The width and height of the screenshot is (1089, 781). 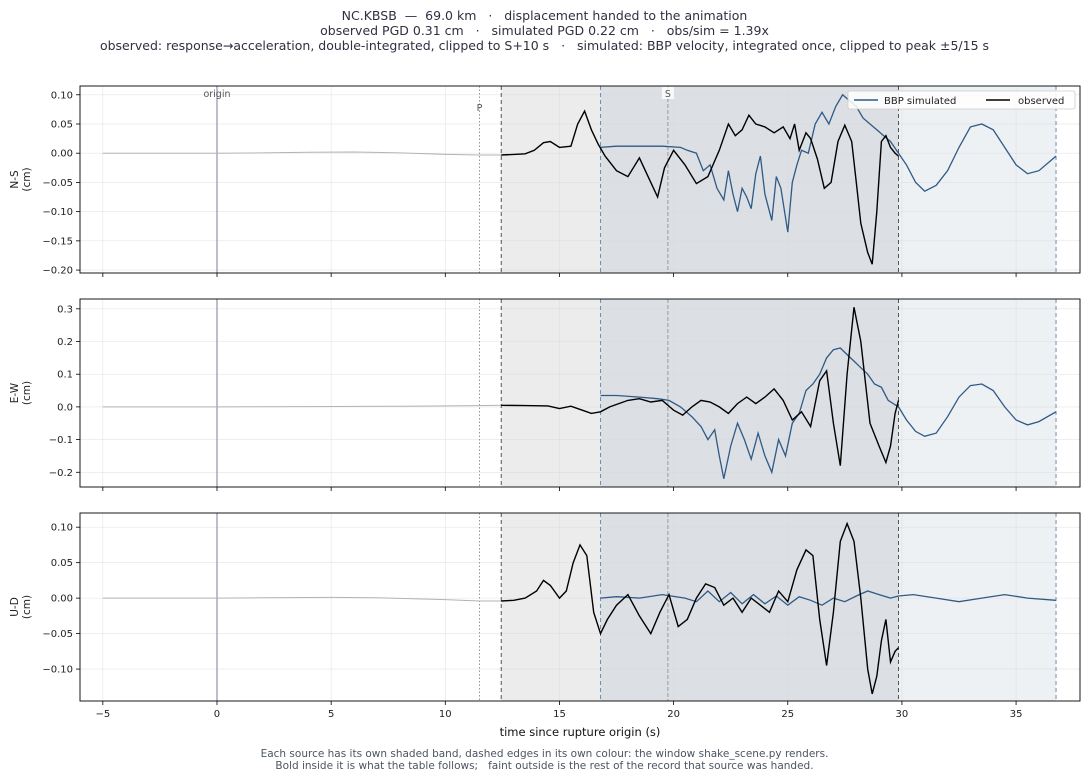 I want to click on x-tick-label: 10, so click(x=445, y=714).